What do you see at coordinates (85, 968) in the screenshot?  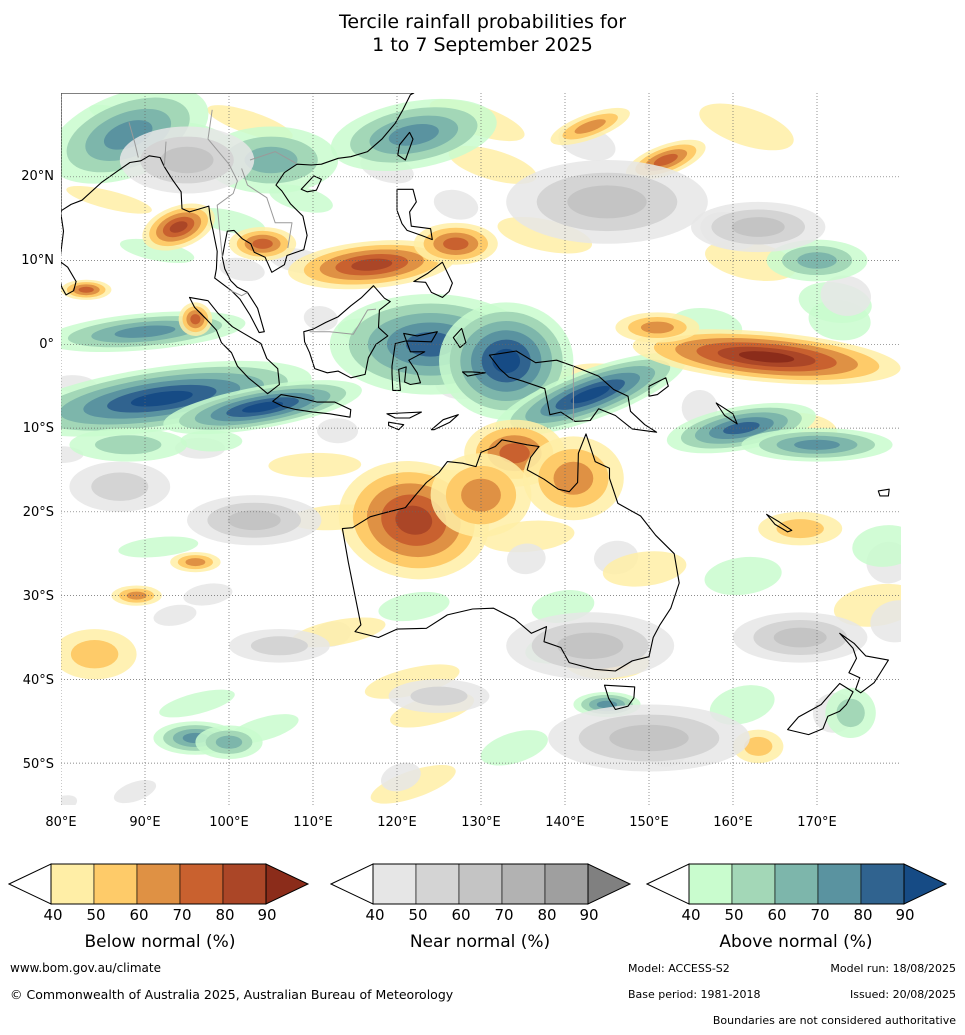 I see `website-link: www.bom.gov.au/climate` at bounding box center [85, 968].